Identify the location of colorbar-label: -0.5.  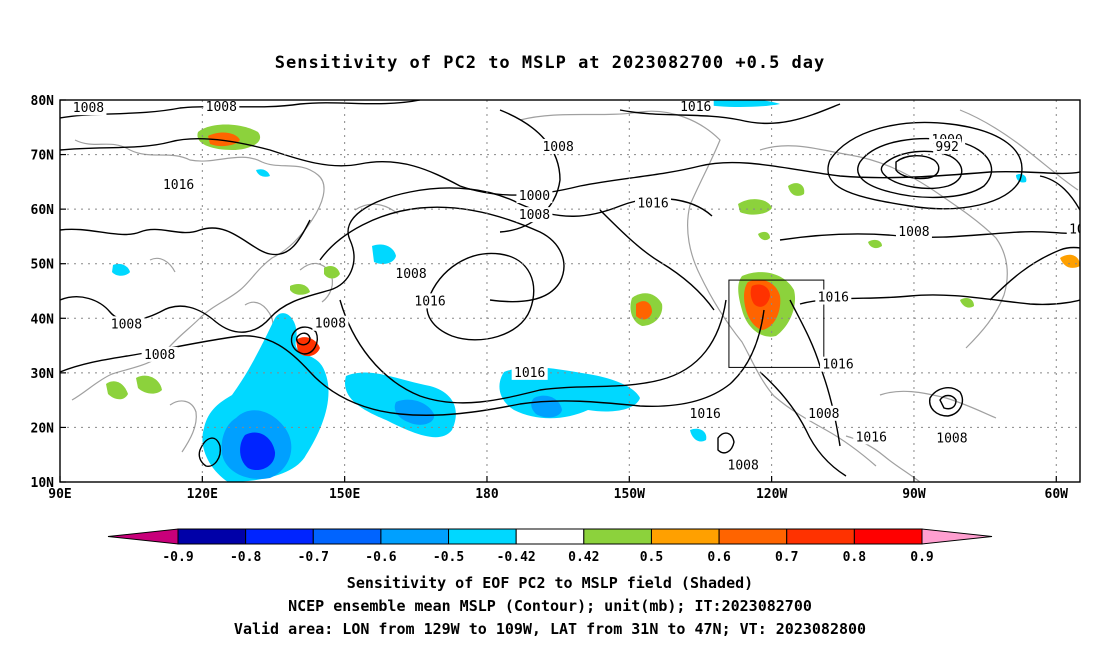
(448, 557).